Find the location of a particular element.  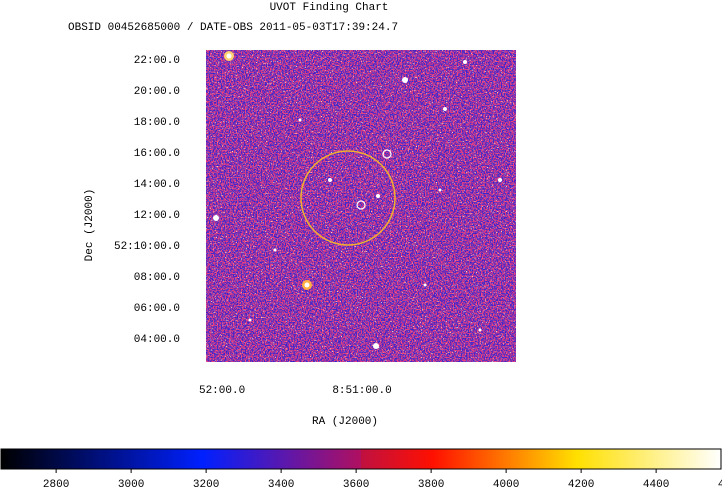

colorbar-tick-label: 4600 is located at coordinates (720, 484).